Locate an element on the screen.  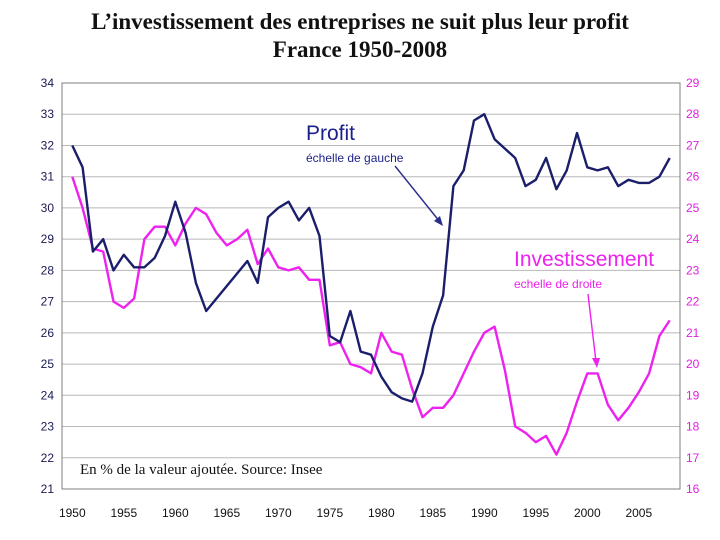
profit-annotation-title: Profit is located at coordinates (330, 133).